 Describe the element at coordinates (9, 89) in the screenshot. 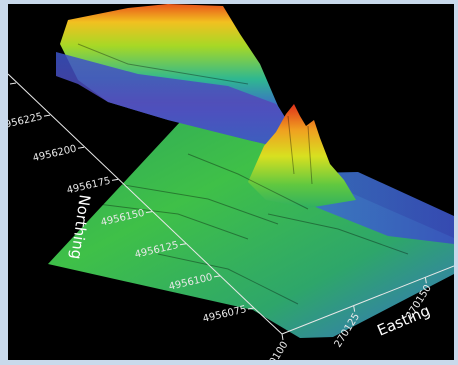

I see `northing-tick-label: 4956250` at that location.